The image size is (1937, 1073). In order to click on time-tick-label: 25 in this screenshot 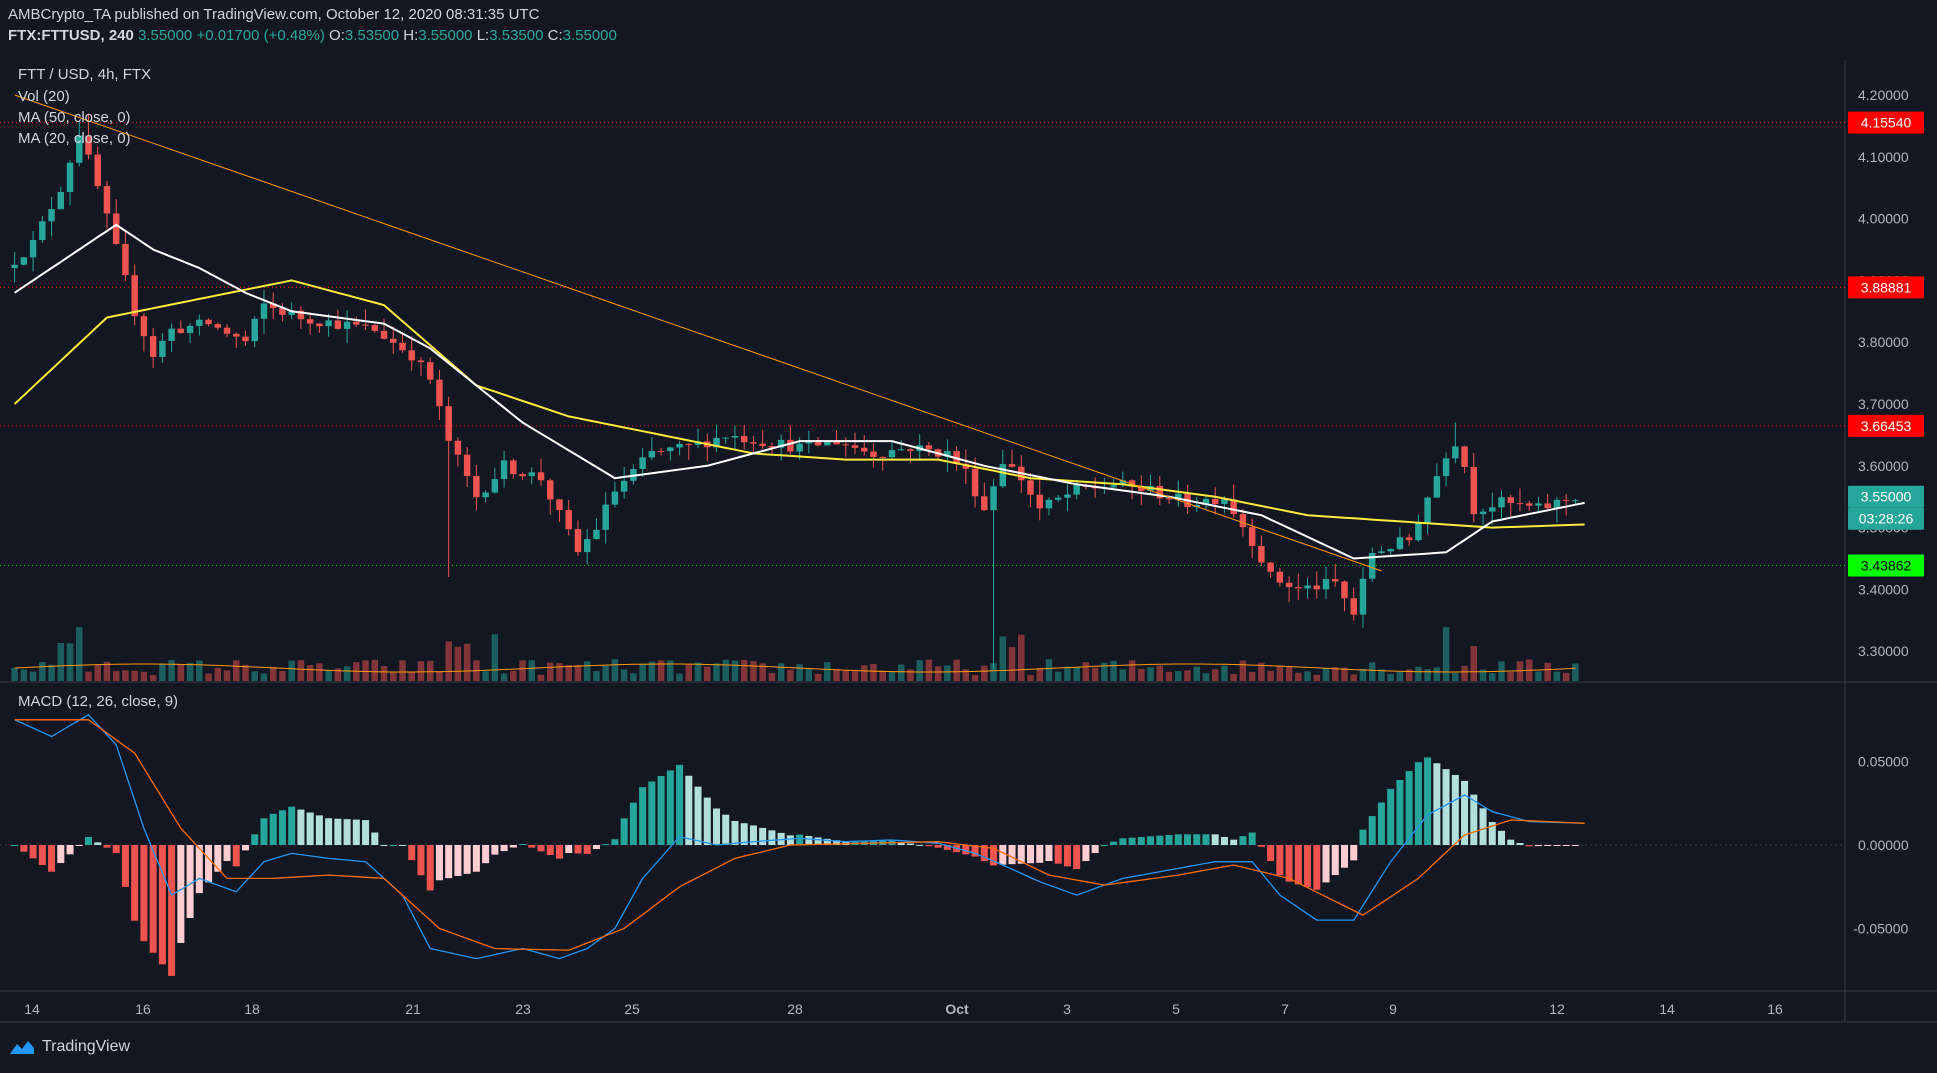, I will do `click(632, 1009)`.